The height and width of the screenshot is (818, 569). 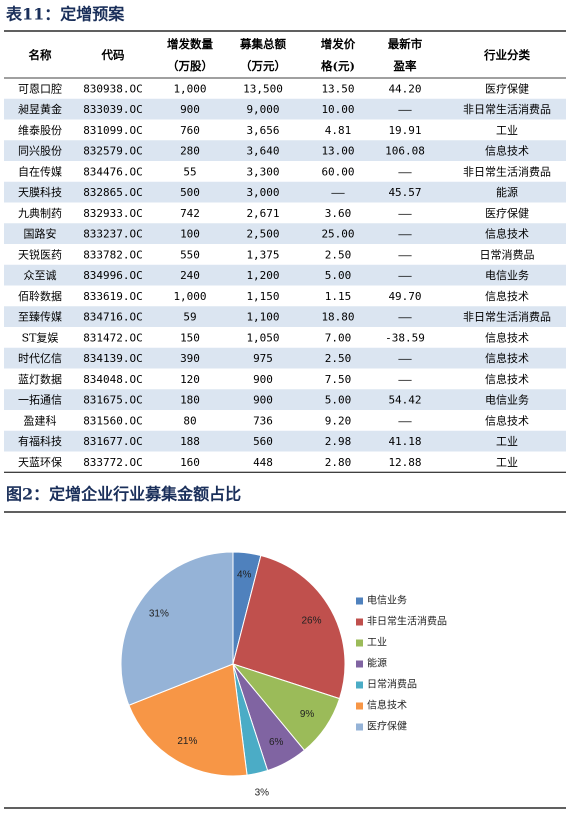 I want to click on table-cell: 众至诚, so click(x=40, y=275).